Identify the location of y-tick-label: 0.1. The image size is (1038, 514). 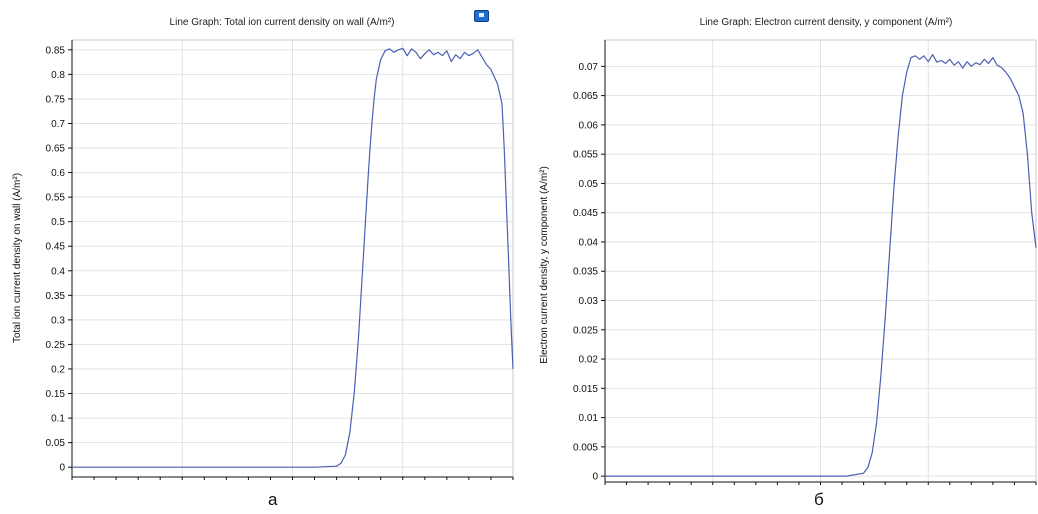
(58, 419).